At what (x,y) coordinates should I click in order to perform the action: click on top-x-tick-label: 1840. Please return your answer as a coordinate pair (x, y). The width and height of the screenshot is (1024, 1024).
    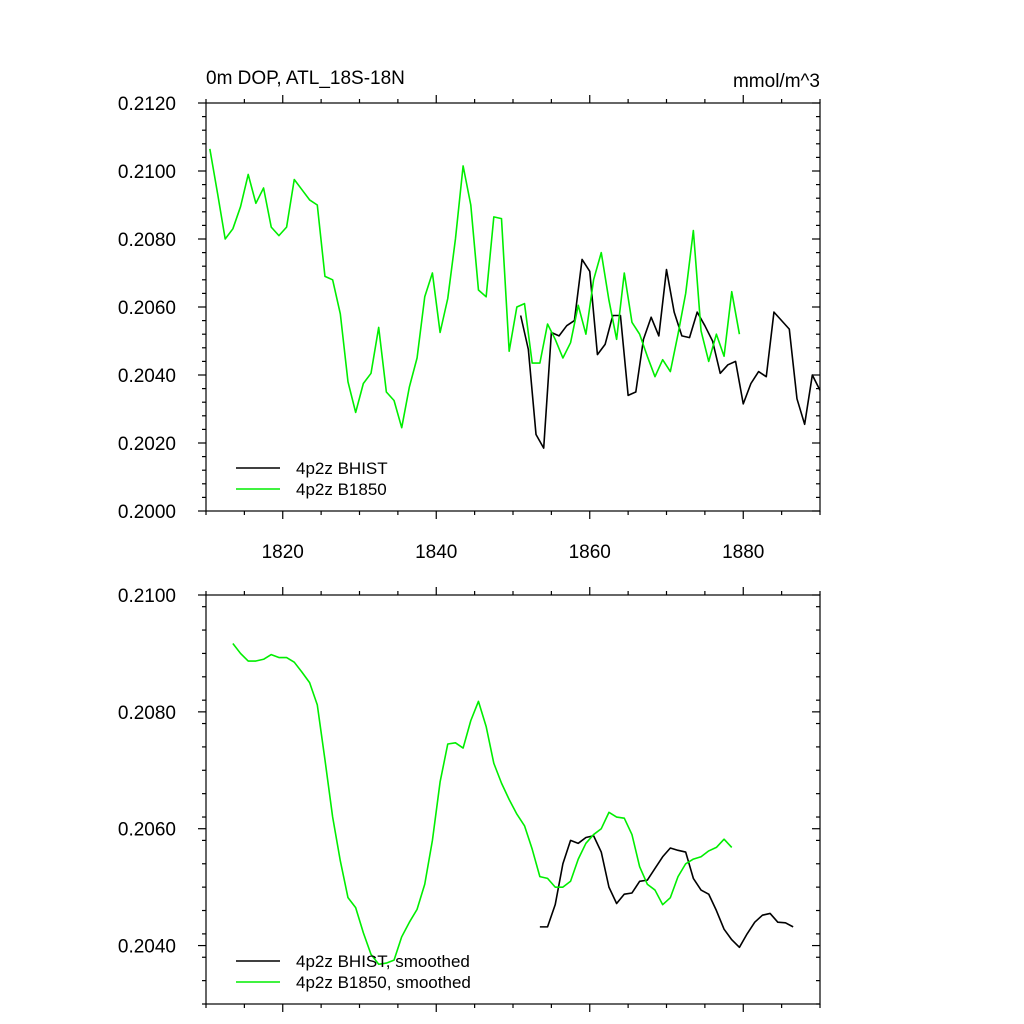
    Looking at the image, I should click on (436, 552).